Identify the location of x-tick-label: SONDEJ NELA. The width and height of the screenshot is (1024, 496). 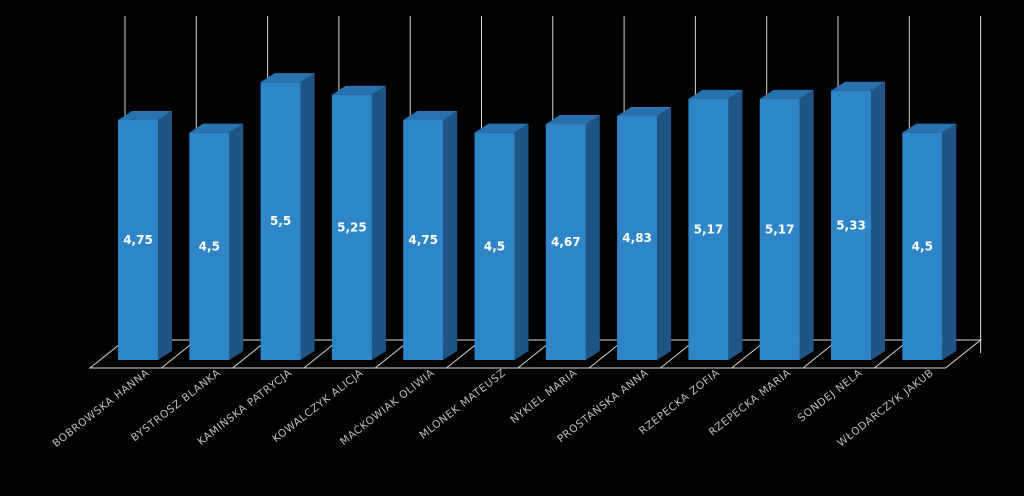
(830, 396).